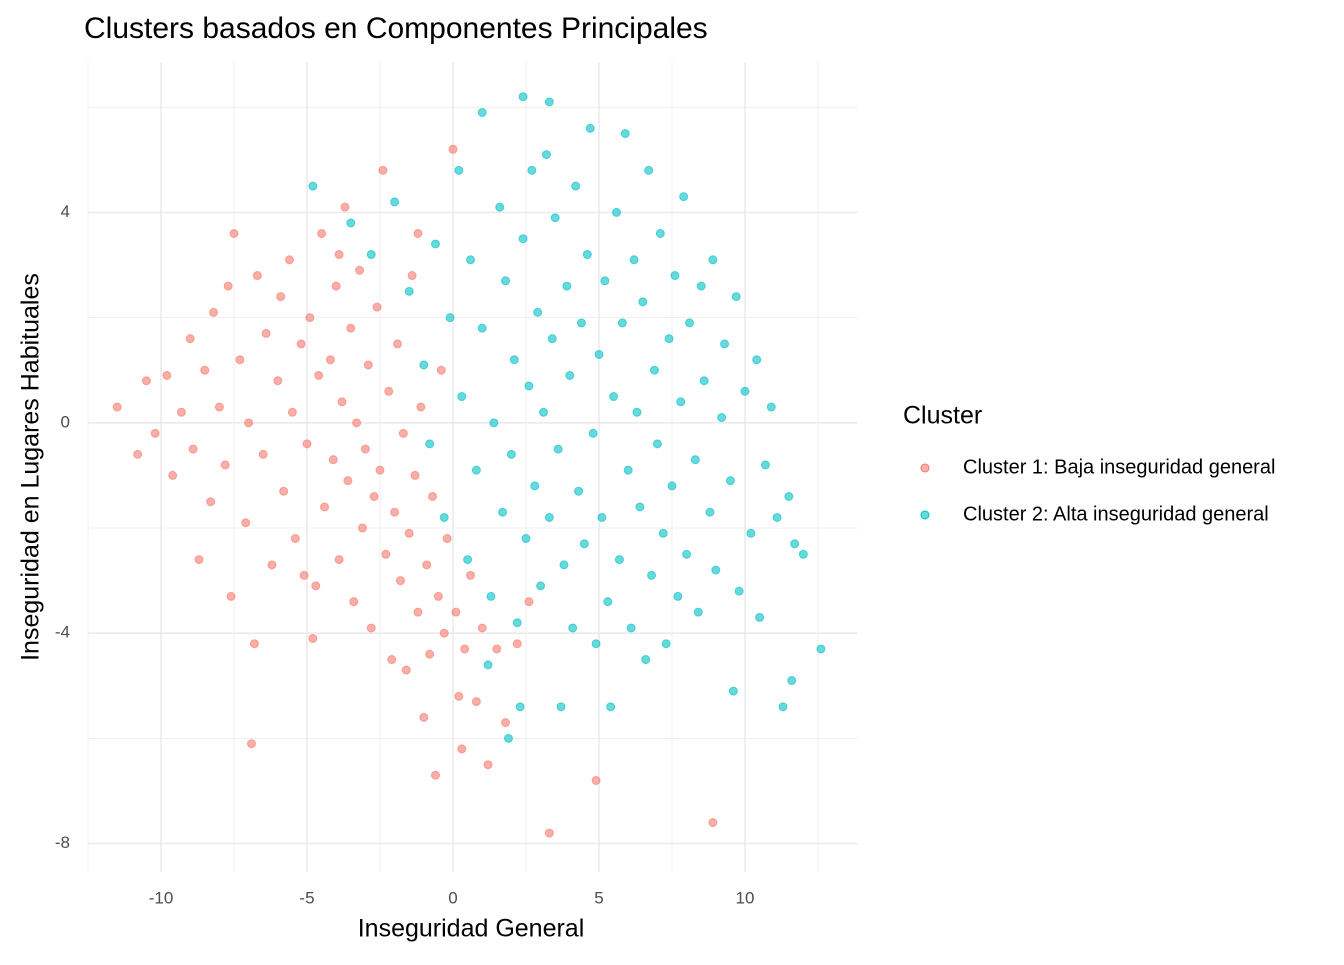 The image size is (1344, 965). What do you see at coordinates (65, 211) in the screenshot?
I see `y-tick-label: 4` at bounding box center [65, 211].